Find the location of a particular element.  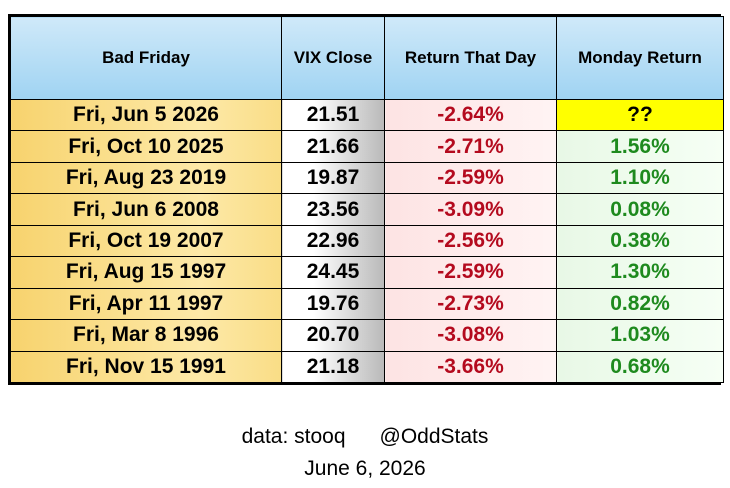

date-cell: Fri, Mar 8 1996 is located at coordinates (146, 335).